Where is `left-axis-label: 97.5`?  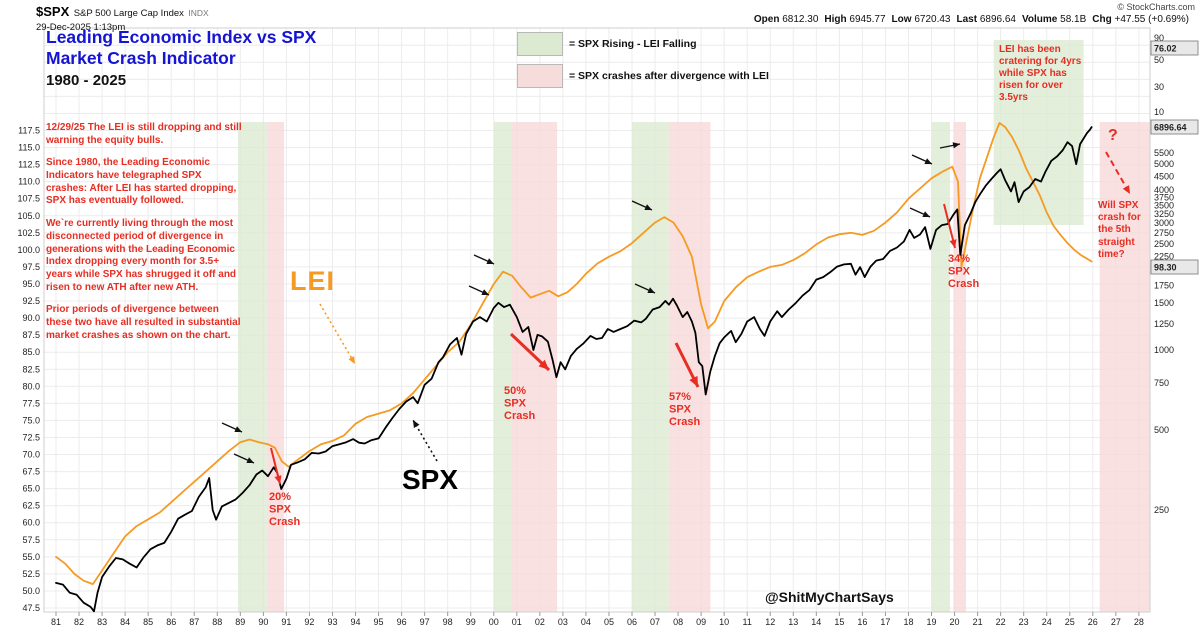 left-axis-label: 97.5 is located at coordinates (31, 267).